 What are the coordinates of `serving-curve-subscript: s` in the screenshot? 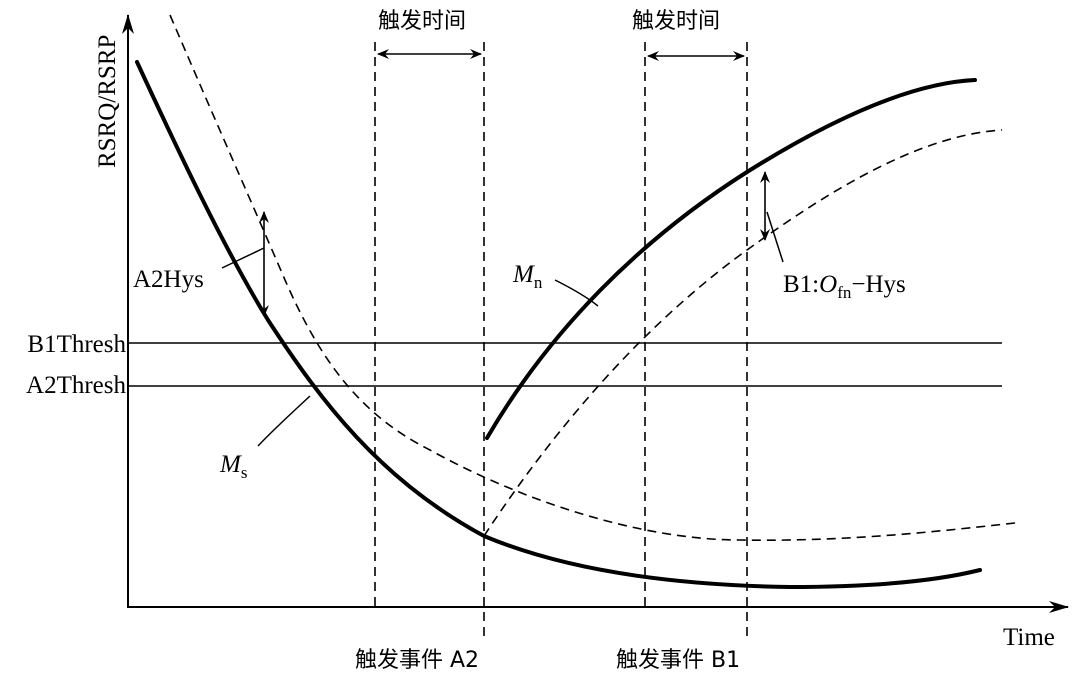 It's located at (244, 472).